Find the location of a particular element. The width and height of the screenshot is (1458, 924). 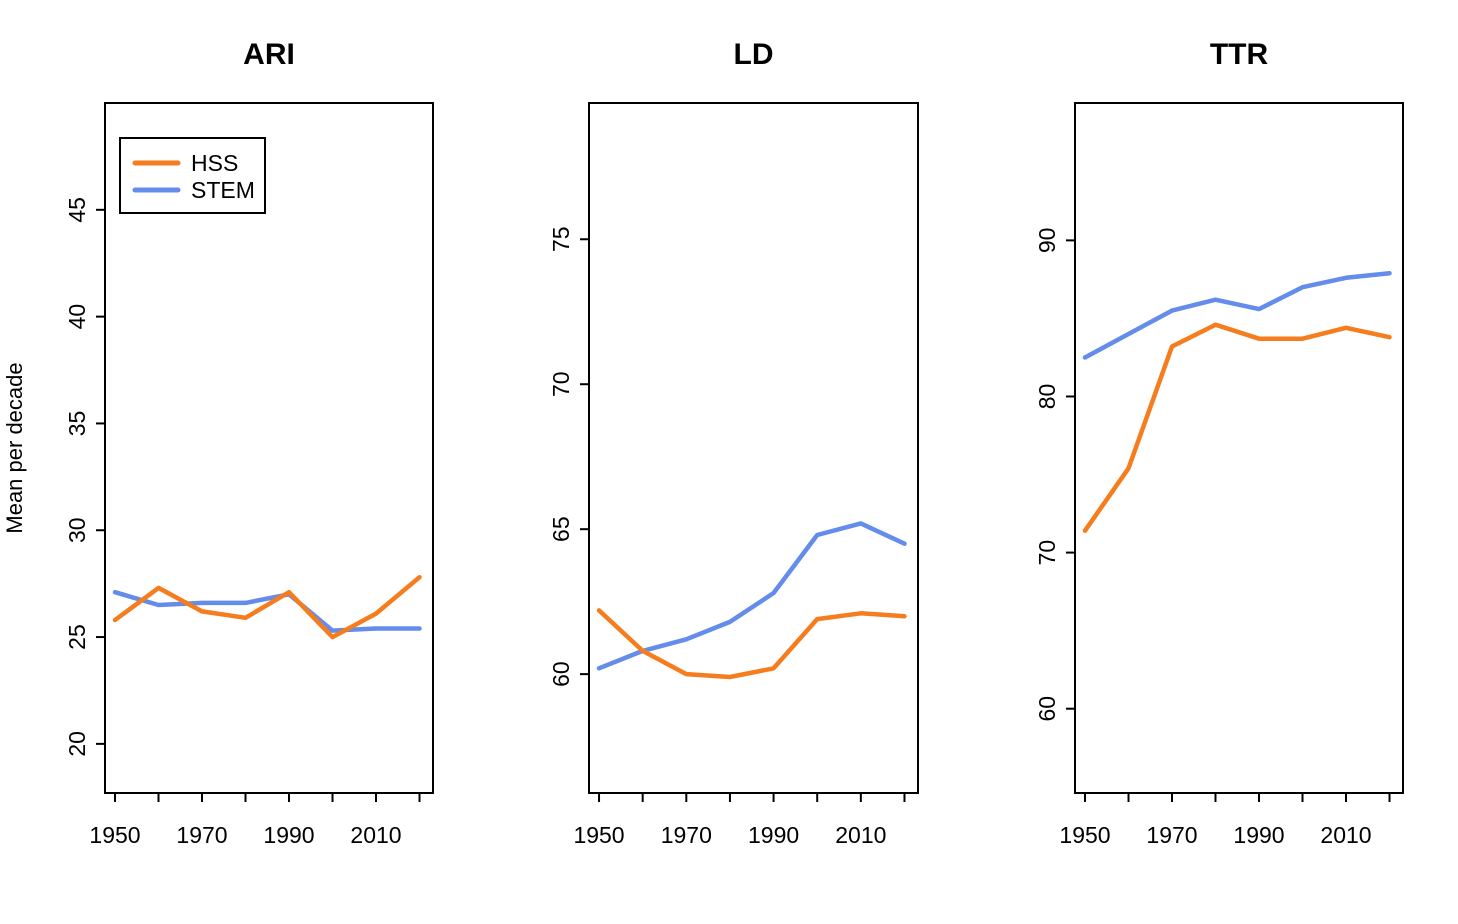

y-tick-label: 65 is located at coordinates (561, 529).